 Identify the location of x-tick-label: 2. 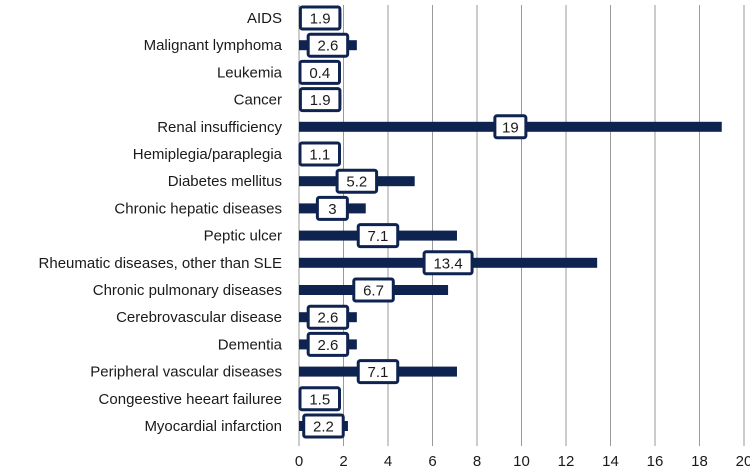
(343, 461).